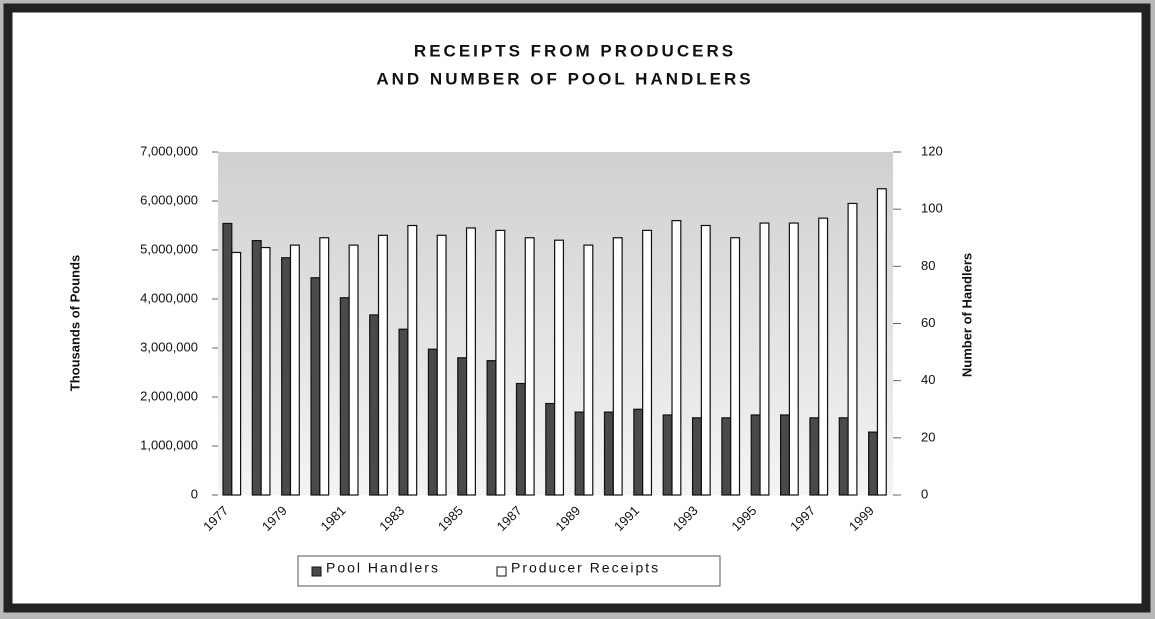 The width and height of the screenshot is (1155, 619). Describe the element at coordinates (924, 493) in the screenshot. I see `y2-tick-label: 0` at that location.